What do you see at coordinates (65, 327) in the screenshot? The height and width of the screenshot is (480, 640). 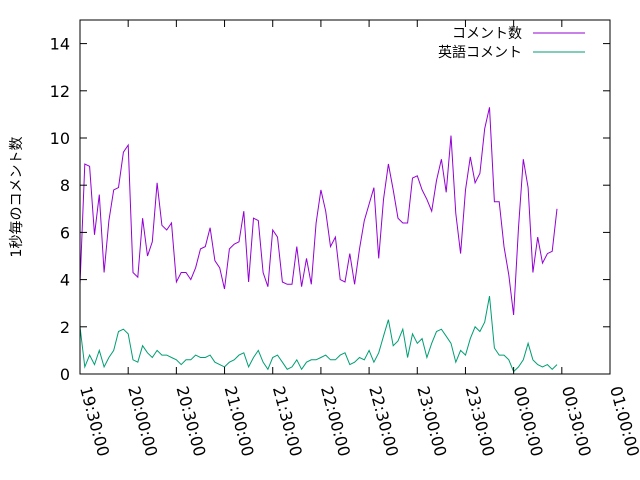 I see `y-tick-label: 2` at bounding box center [65, 327].